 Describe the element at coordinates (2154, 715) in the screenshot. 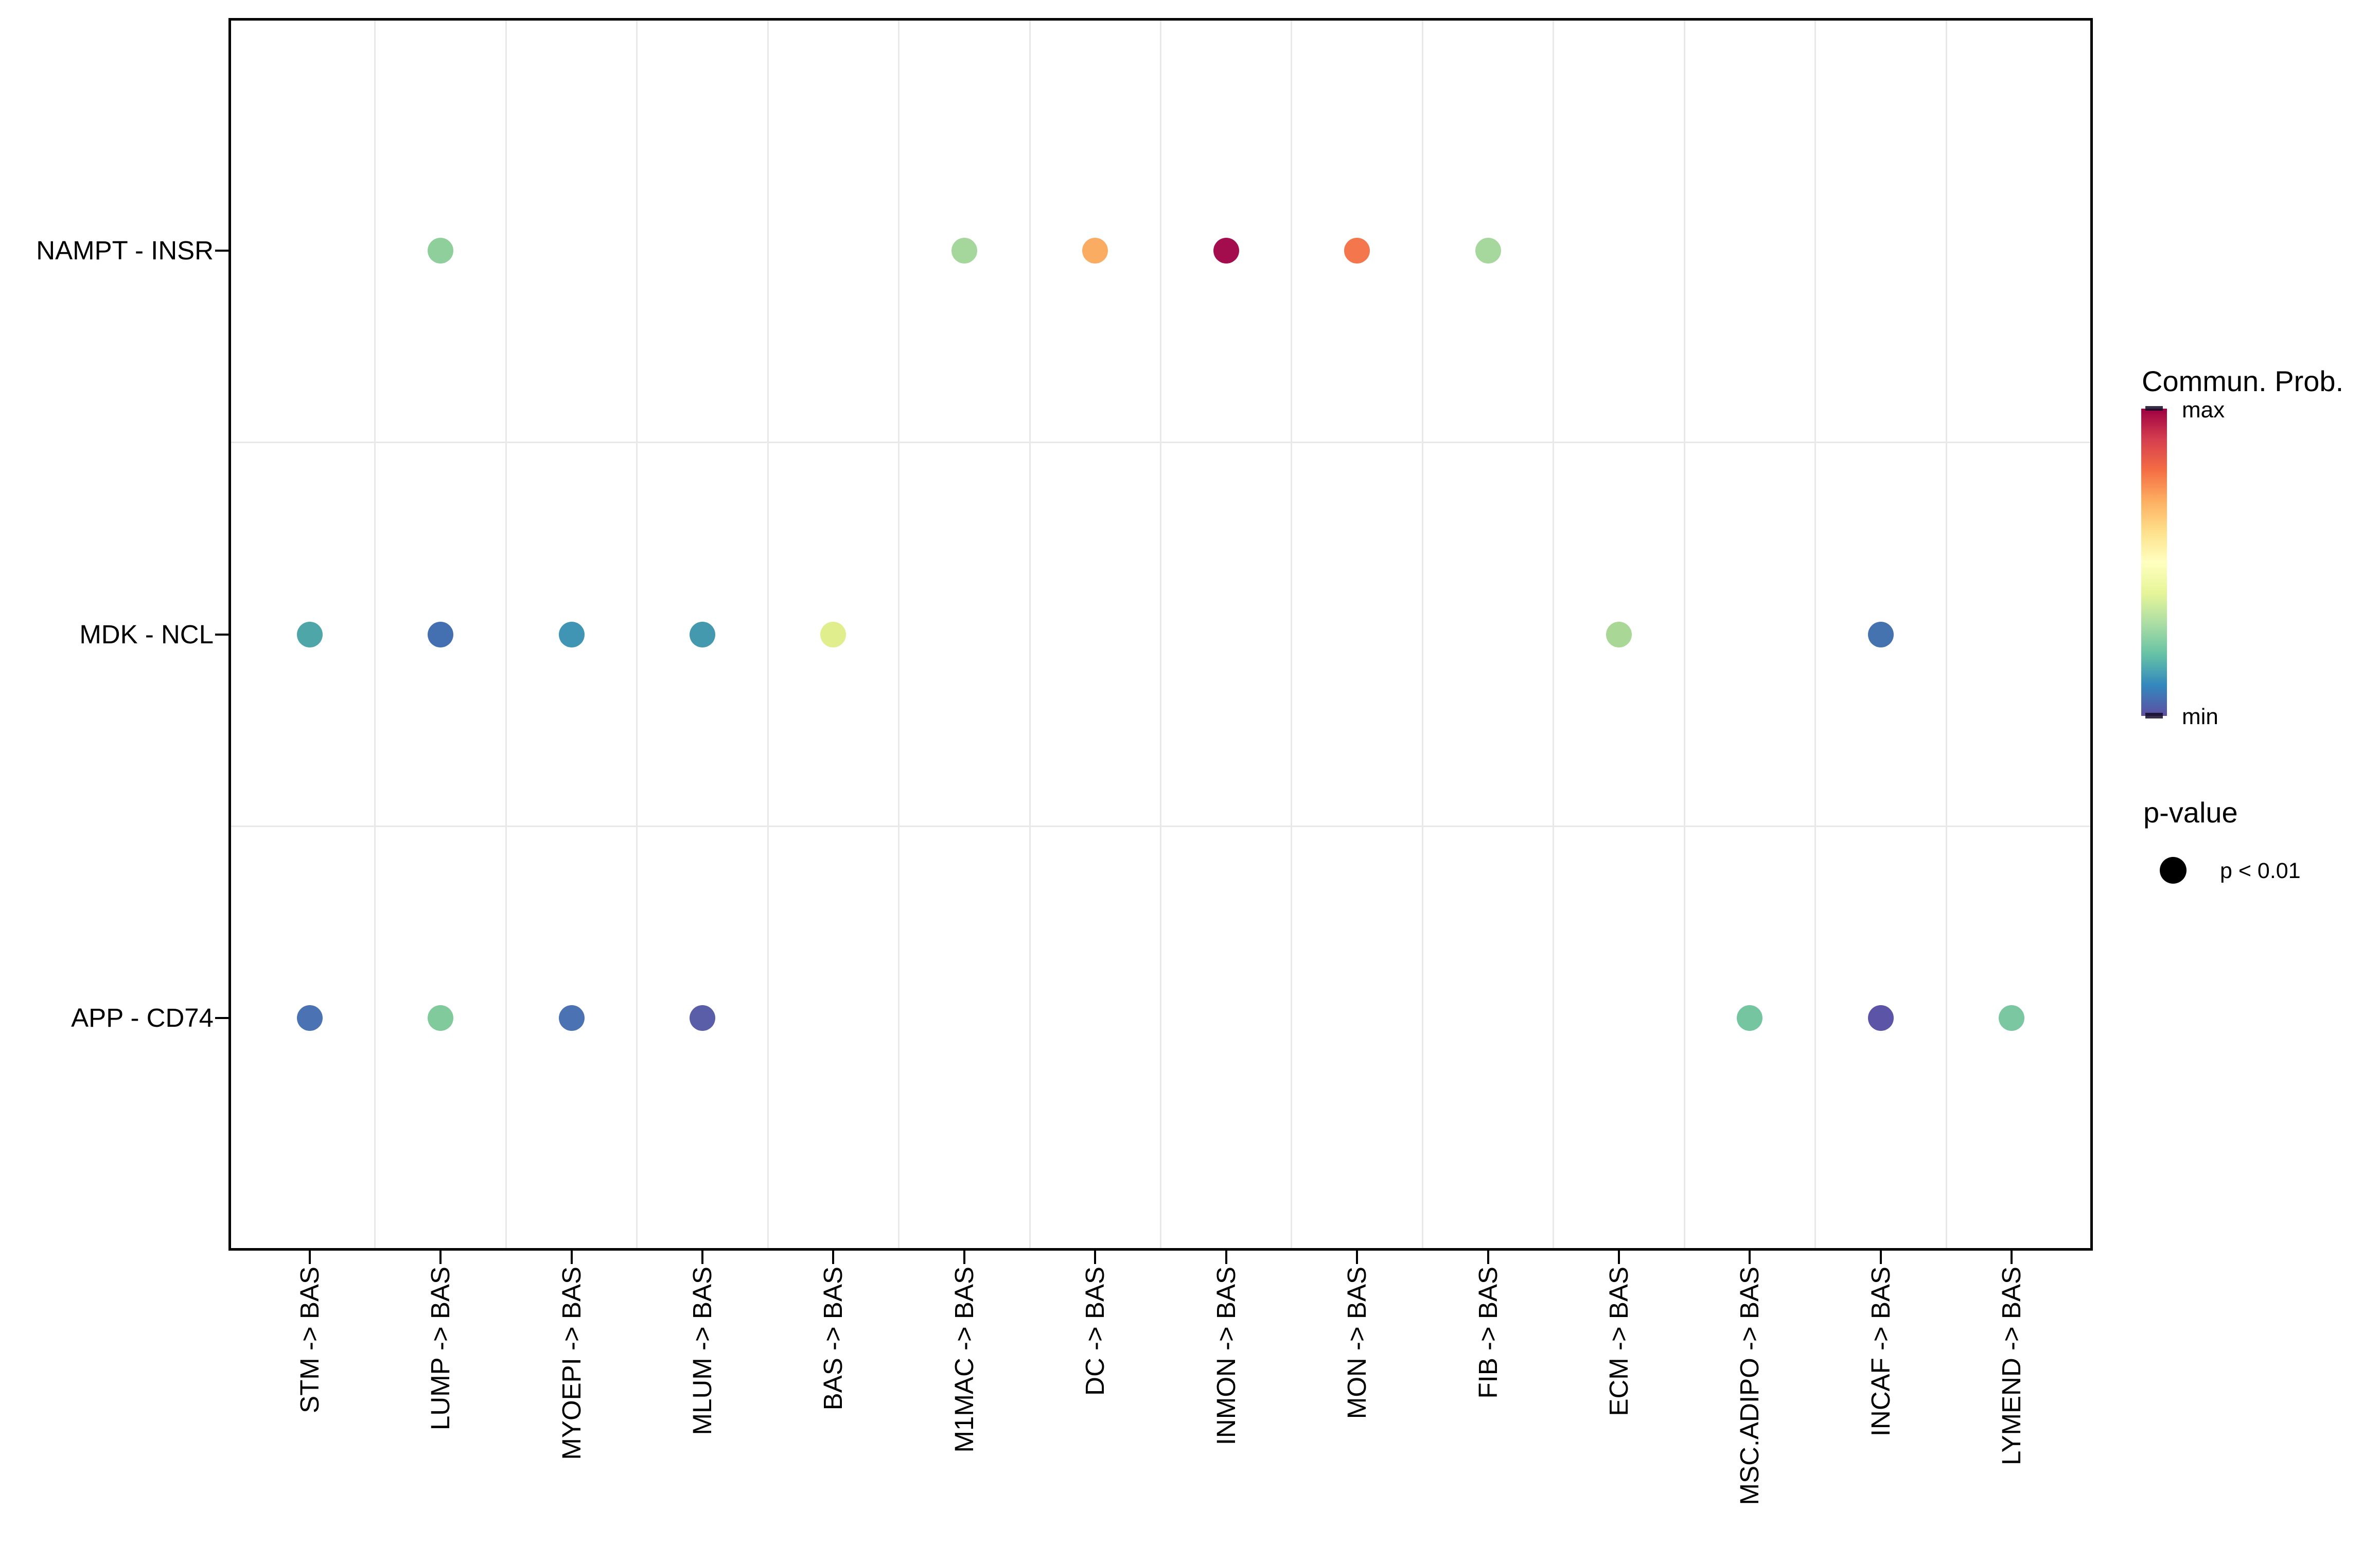

I see `colorbar-min-tick` at that location.